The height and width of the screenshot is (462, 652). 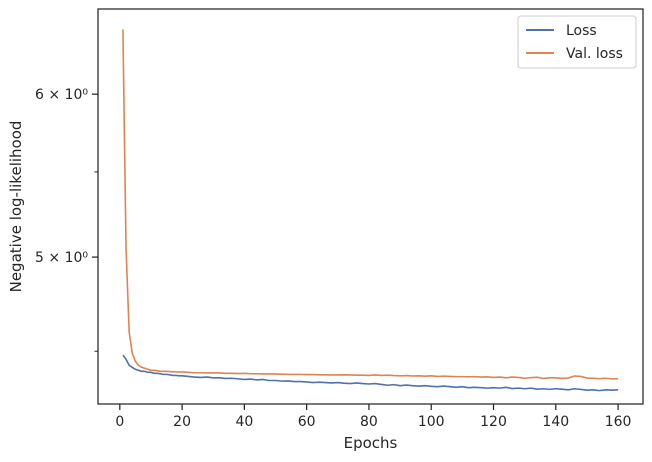 I want to click on x-axis-label: Epochs, so click(x=371, y=443).